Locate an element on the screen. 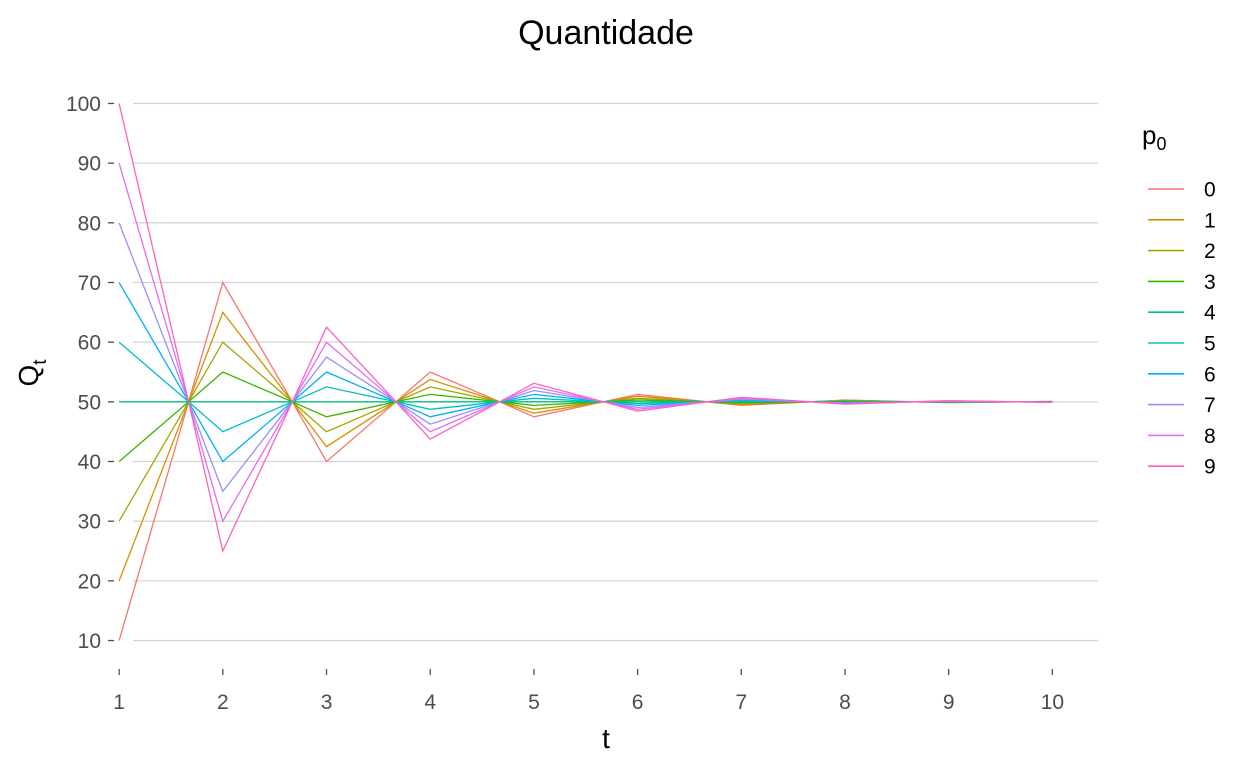  y-tick-label: 80 is located at coordinates (89, 223).